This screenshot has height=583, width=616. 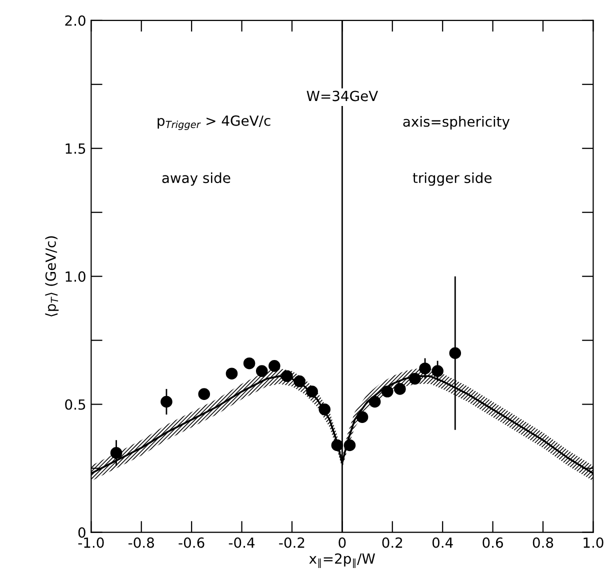 What do you see at coordinates (543, 542) in the screenshot?
I see `x-tick-label: 0.8` at bounding box center [543, 542].